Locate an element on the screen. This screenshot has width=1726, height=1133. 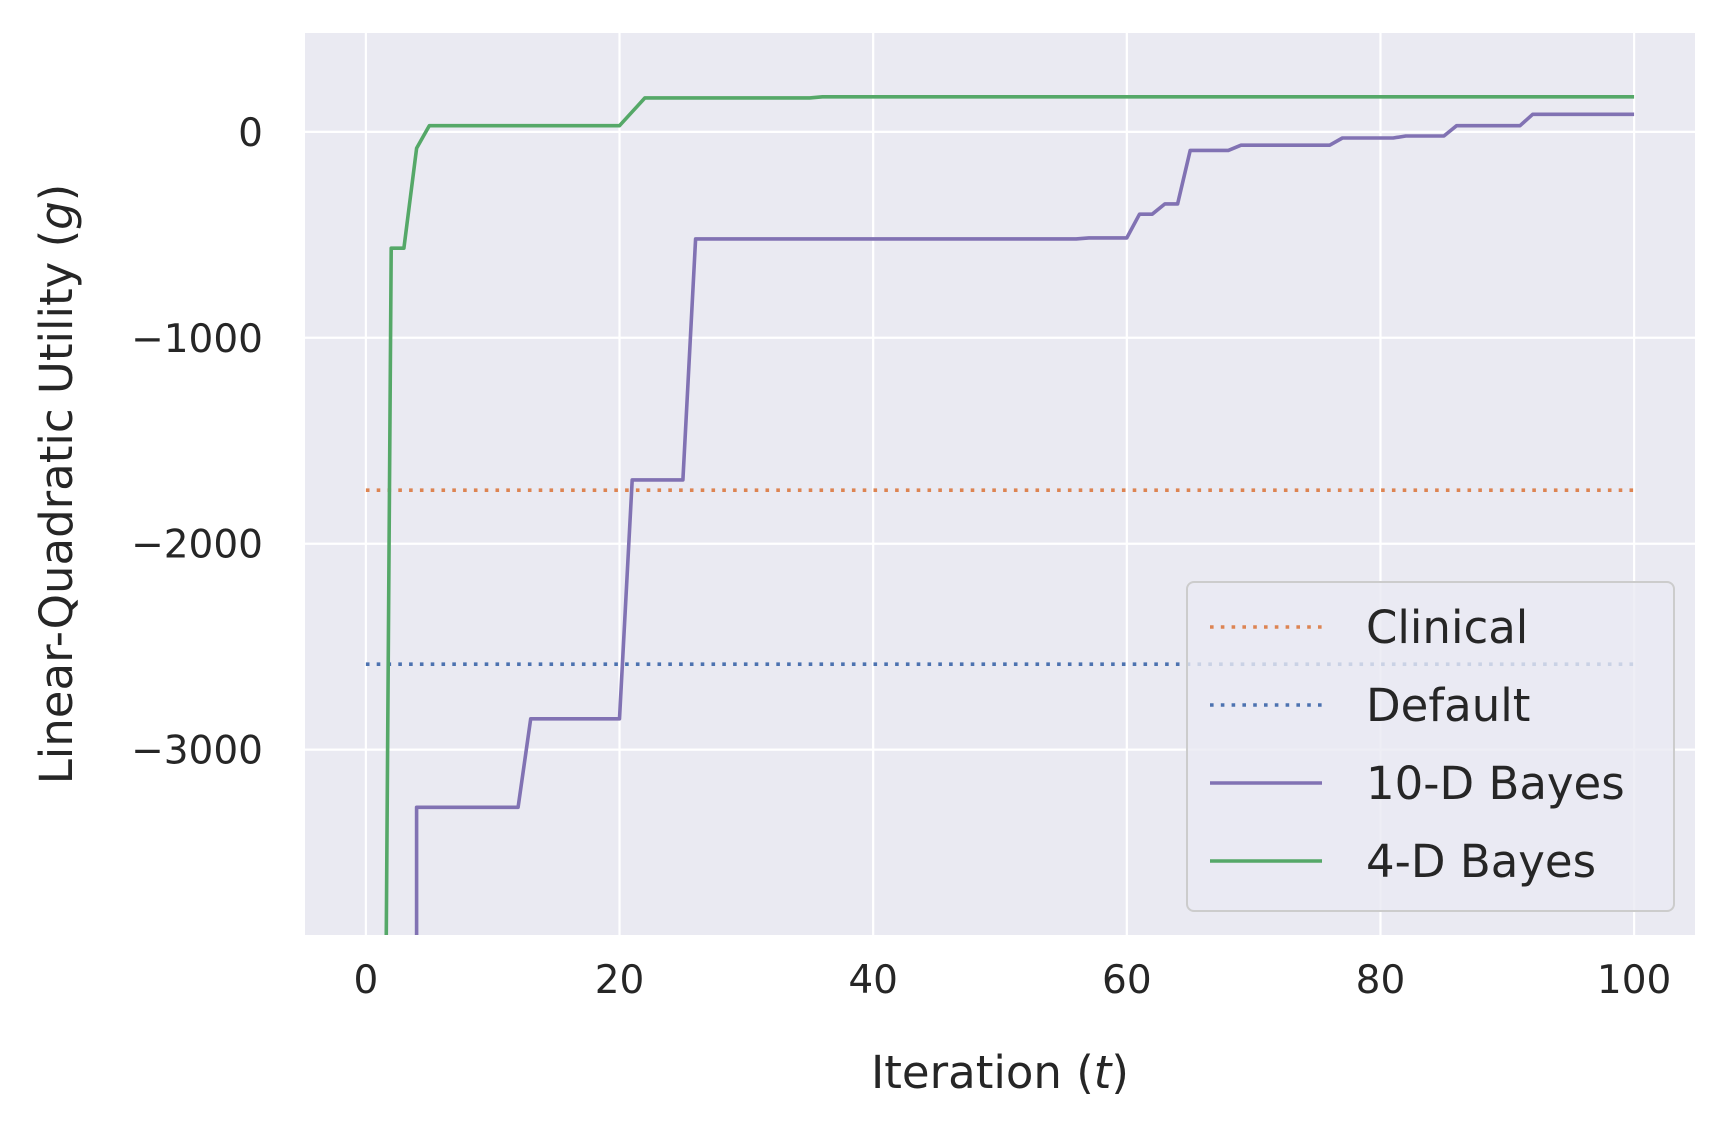
y-tick-label: −1000 is located at coordinates (197, 339).